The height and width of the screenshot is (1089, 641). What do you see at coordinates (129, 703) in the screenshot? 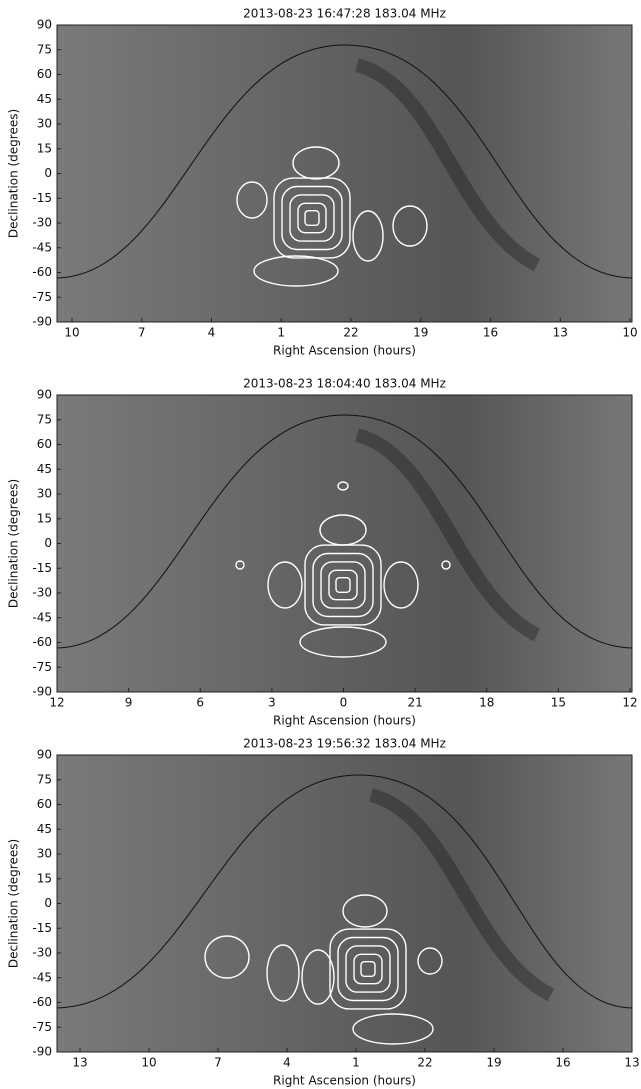
I see `x-tick-label: 9` at bounding box center [129, 703].